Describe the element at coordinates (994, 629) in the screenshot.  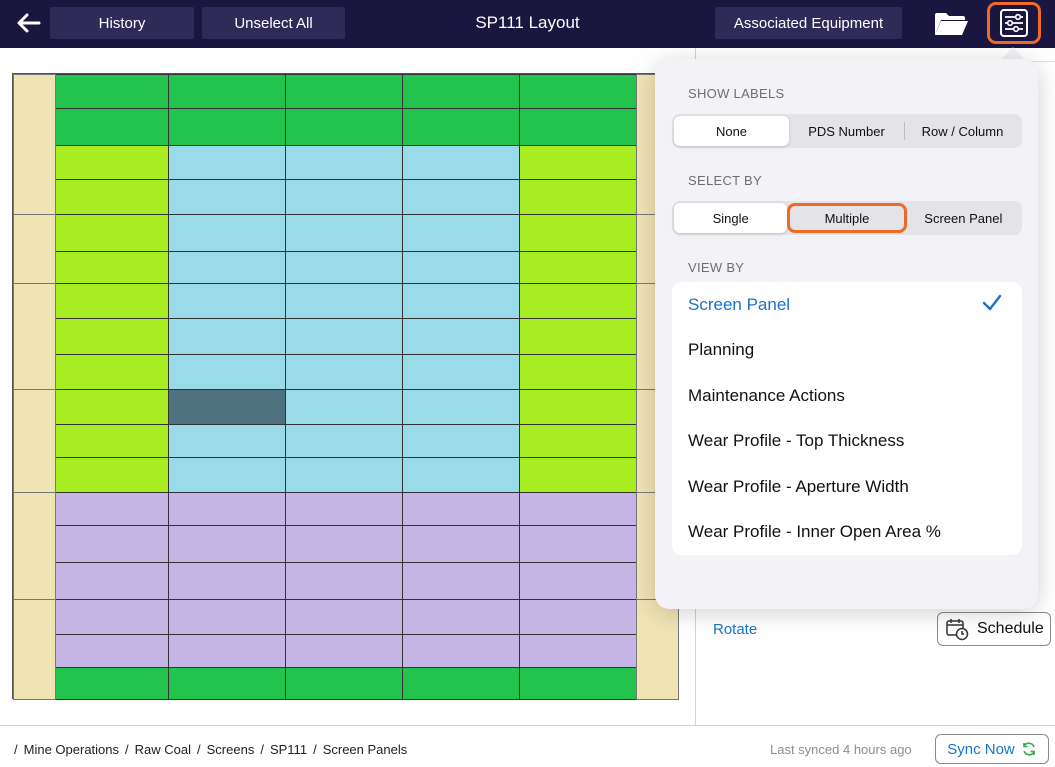
I see `schedule-button: Schedule` at that location.